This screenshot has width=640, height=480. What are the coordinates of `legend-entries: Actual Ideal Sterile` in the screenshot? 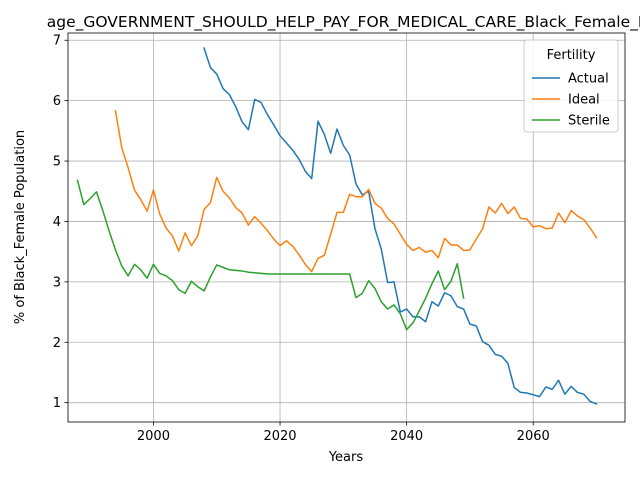 It's located at (571, 100).